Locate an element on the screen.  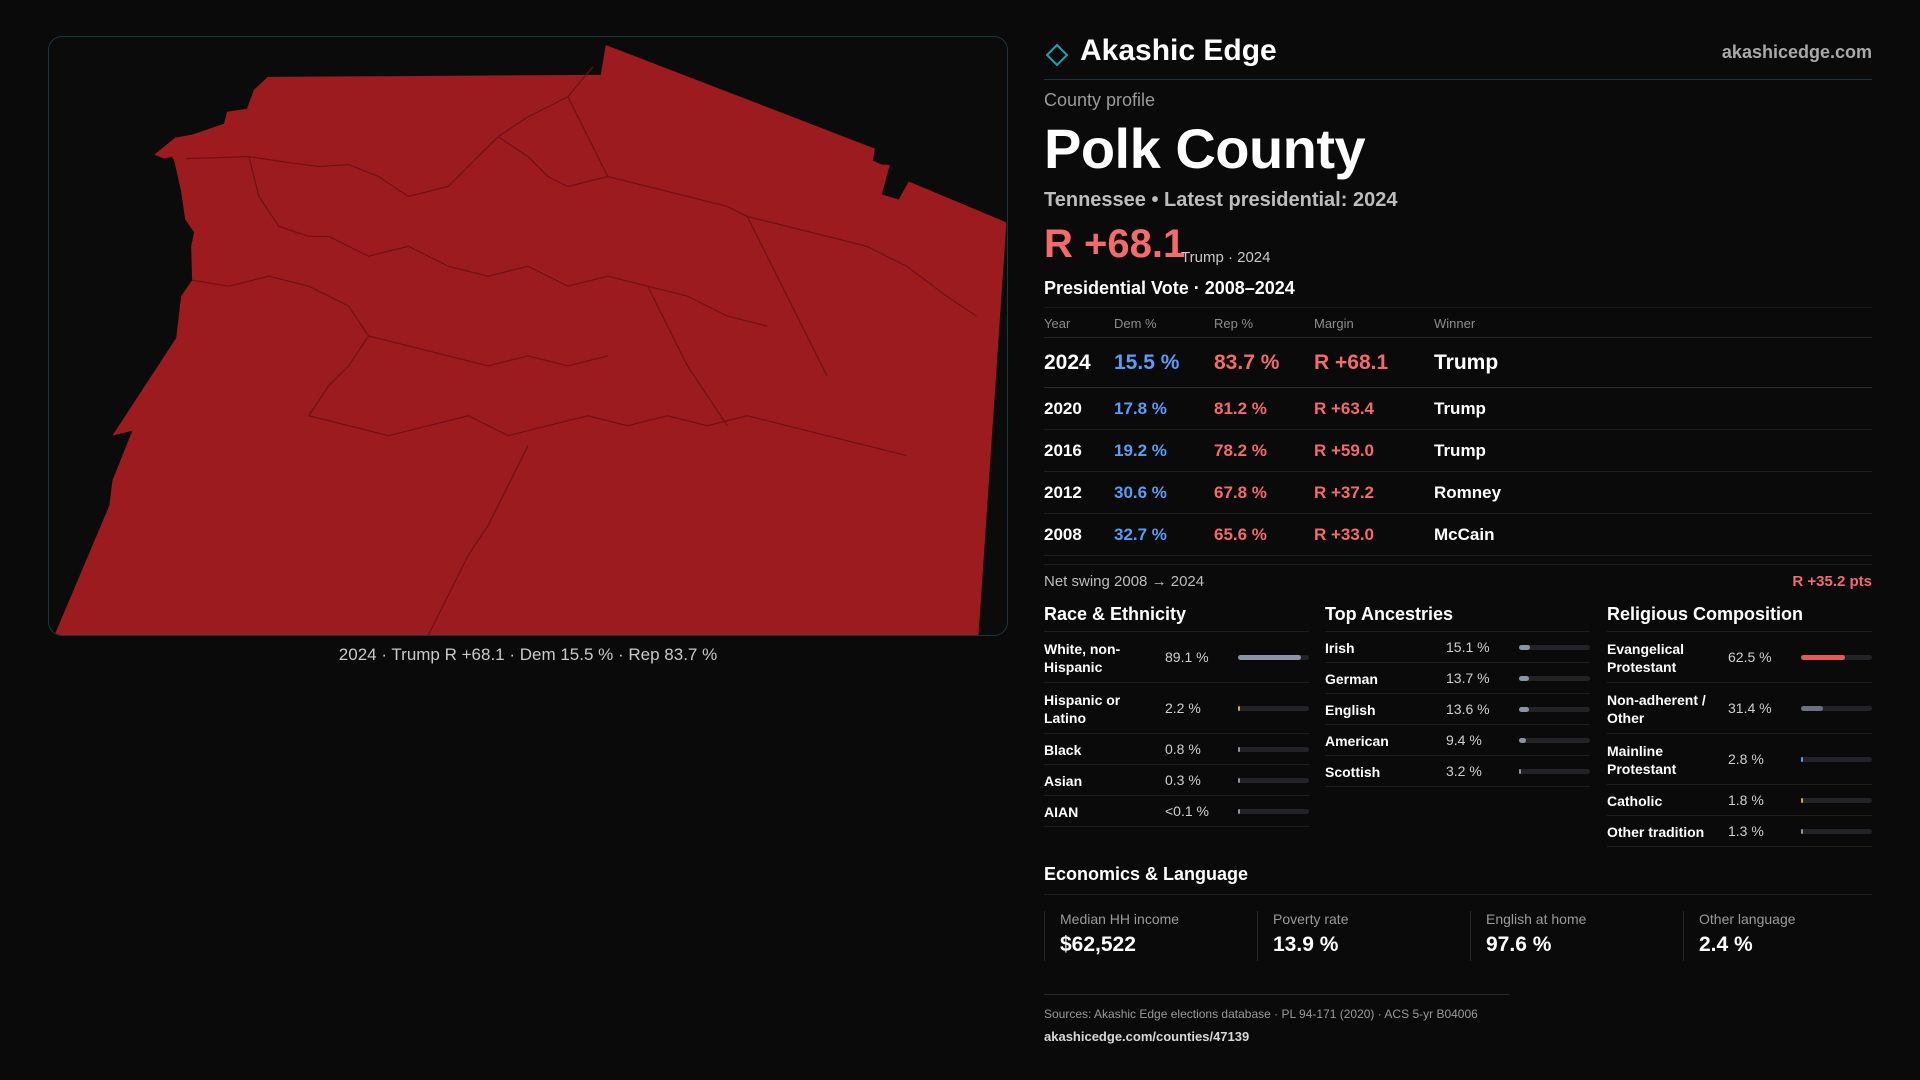
econ-stat: Other language 2.4 % is located at coordinates (1778, 936).